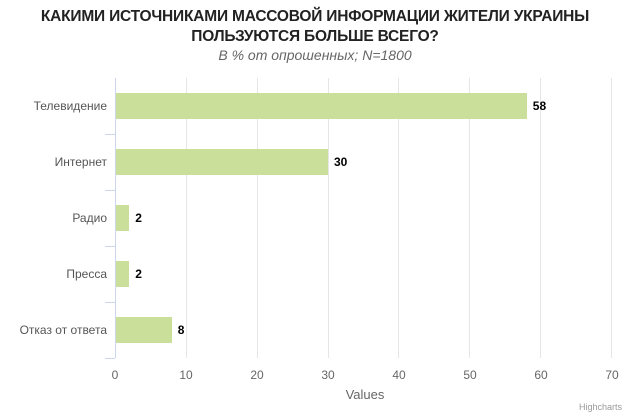  Describe the element at coordinates (341, 162) in the screenshot. I see `data-label: 30` at that location.